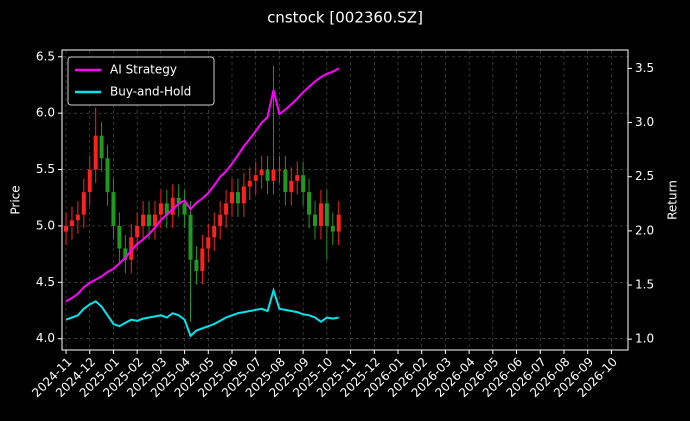 This screenshot has width=690, height=421. I want to click on y2-tick-label: 1.5, so click(644, 285).